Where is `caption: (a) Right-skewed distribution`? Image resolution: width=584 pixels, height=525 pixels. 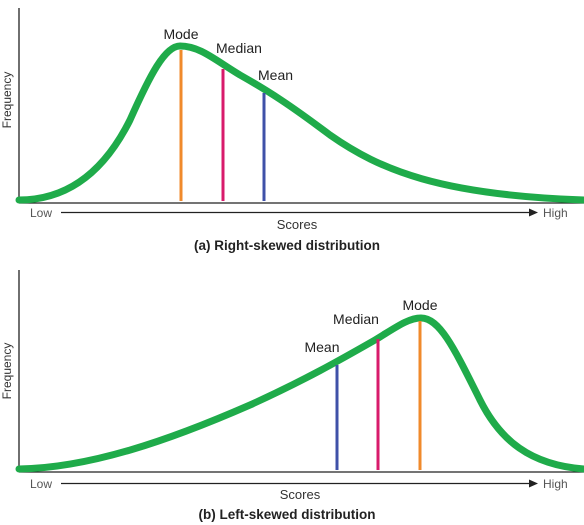 caption: (a) Right-skewed distribution is located at coordinates (287, 245).